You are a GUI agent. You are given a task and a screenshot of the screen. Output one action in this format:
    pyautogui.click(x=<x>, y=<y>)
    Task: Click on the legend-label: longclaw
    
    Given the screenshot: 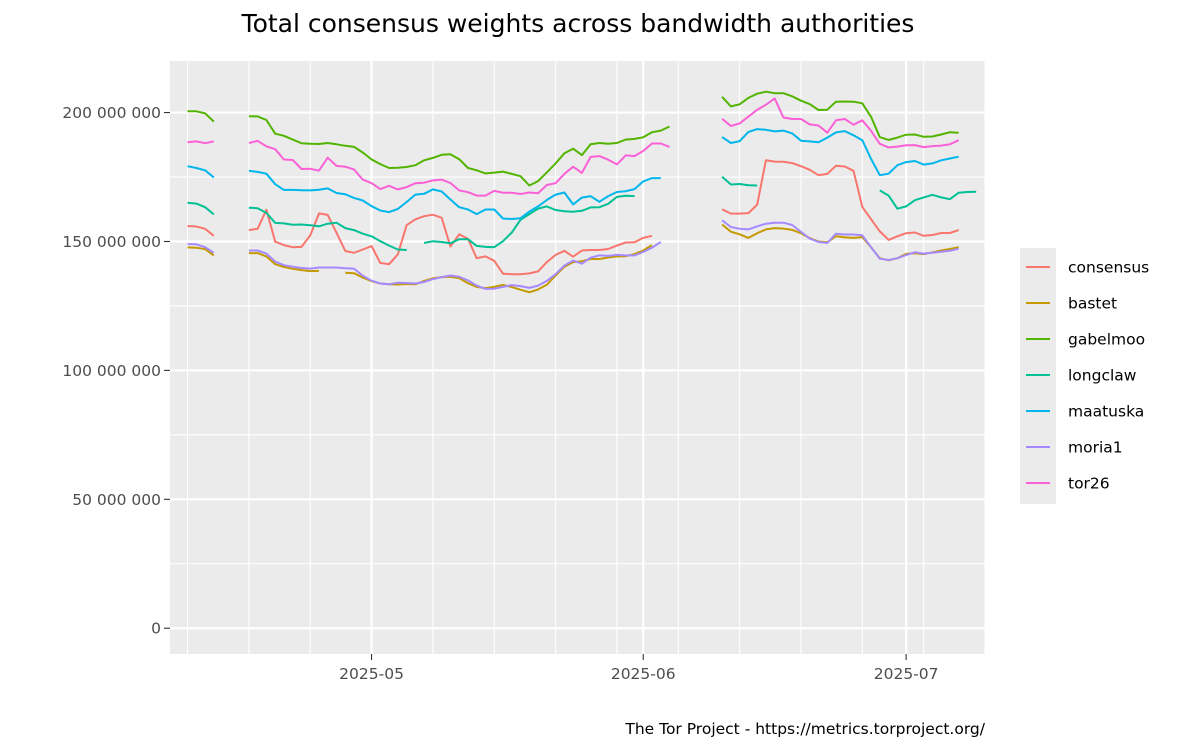 What is the action you would take?
    pyautogui.click(x=1102, y=376)
    